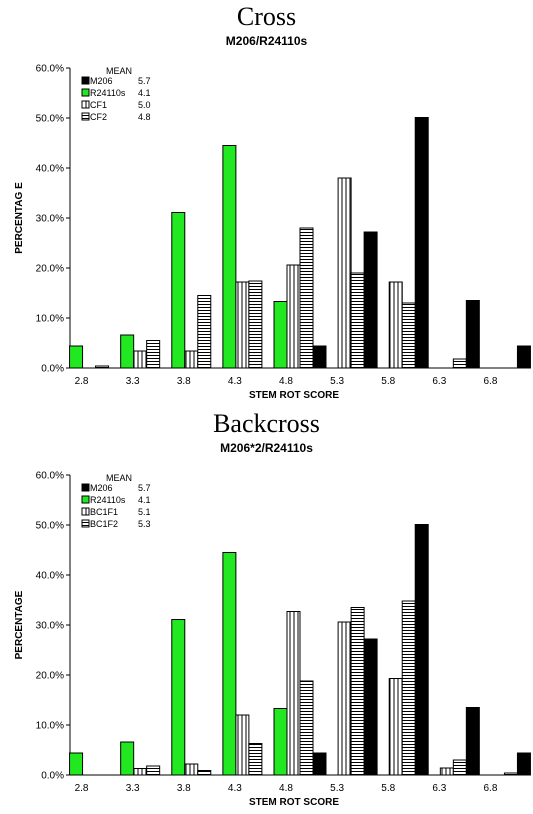 The width and height of the screenshot is (533, 814). What do you see at coordinates (144, 500) in the screenshot?
I see `legend-mean-r24110s: 4.1` at bounding box center [144, 500].